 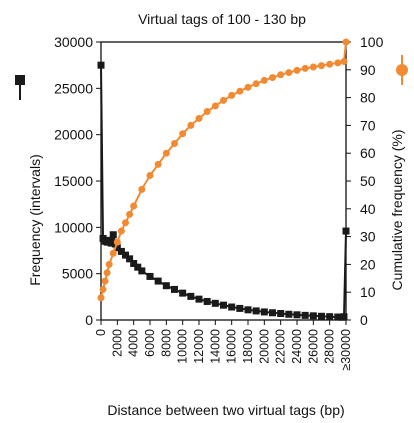 What do you see at coordinates (73, 88) in the screenshot?
I see `y-left-tick-label: 25000` at bounding box center [73, 88].